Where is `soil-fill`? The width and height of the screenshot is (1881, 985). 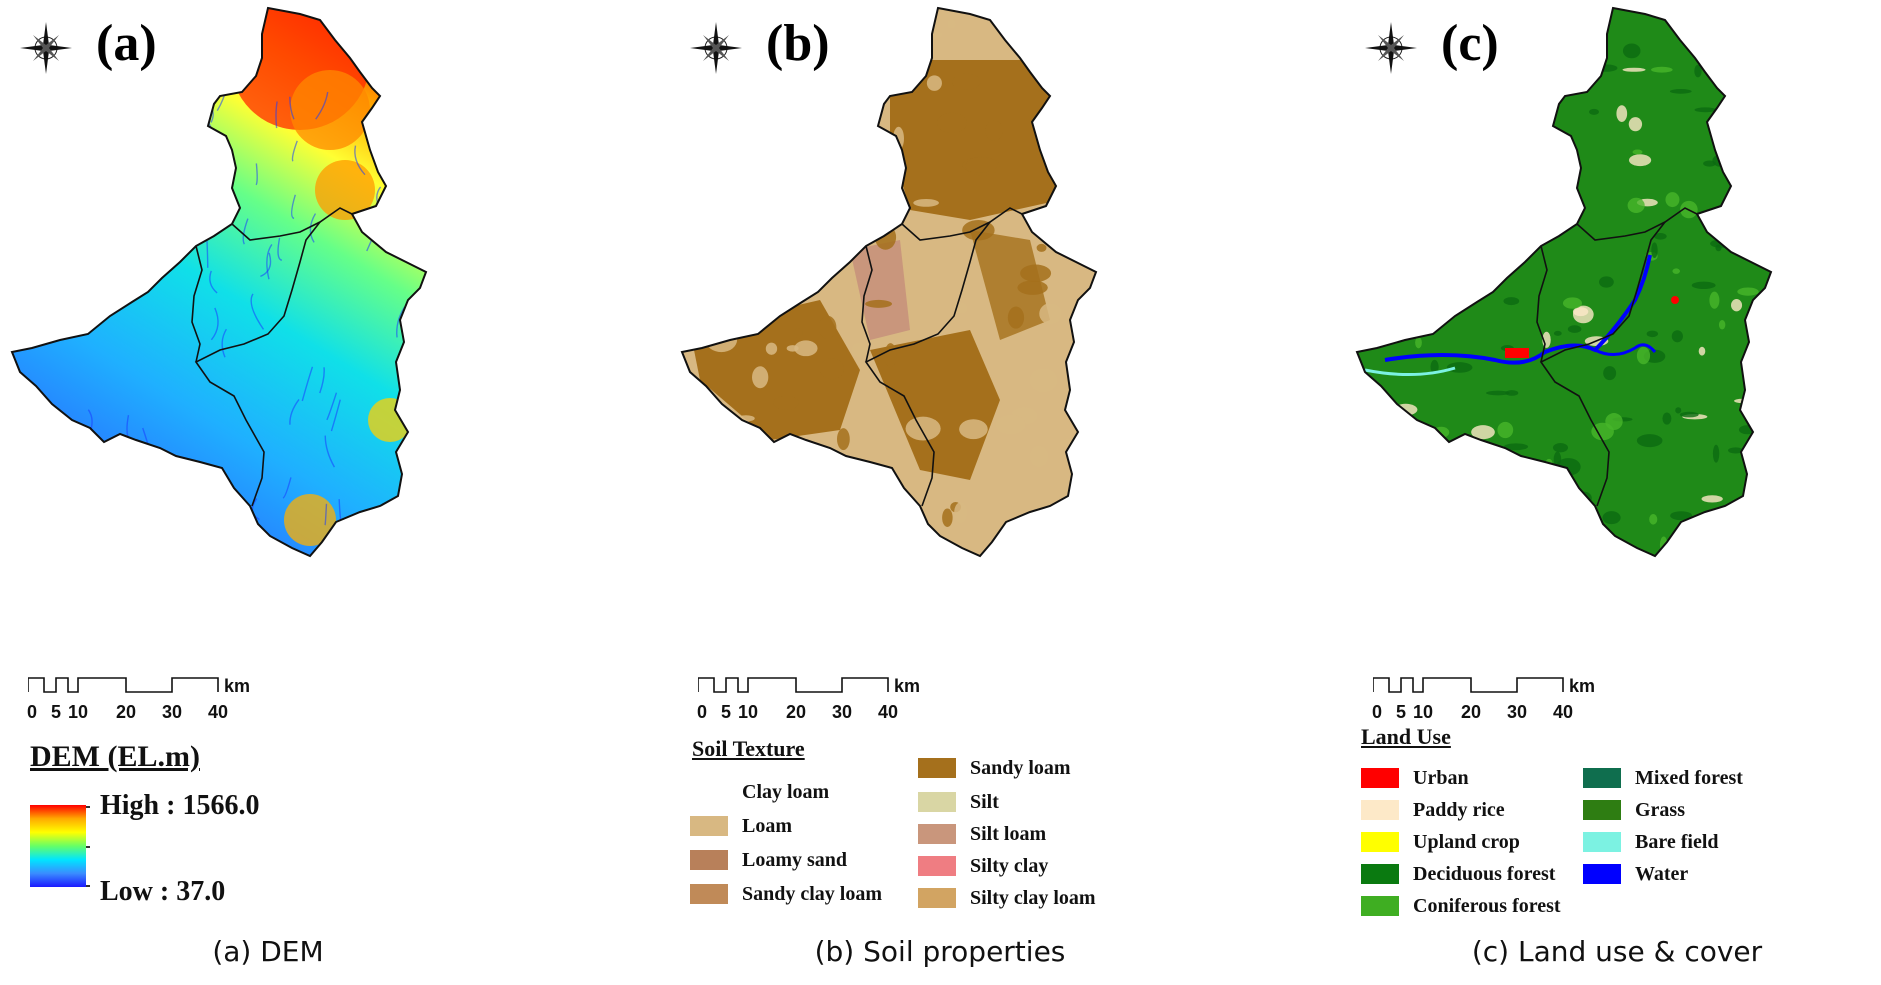
soil-fill is located at coordinates (889, 282).